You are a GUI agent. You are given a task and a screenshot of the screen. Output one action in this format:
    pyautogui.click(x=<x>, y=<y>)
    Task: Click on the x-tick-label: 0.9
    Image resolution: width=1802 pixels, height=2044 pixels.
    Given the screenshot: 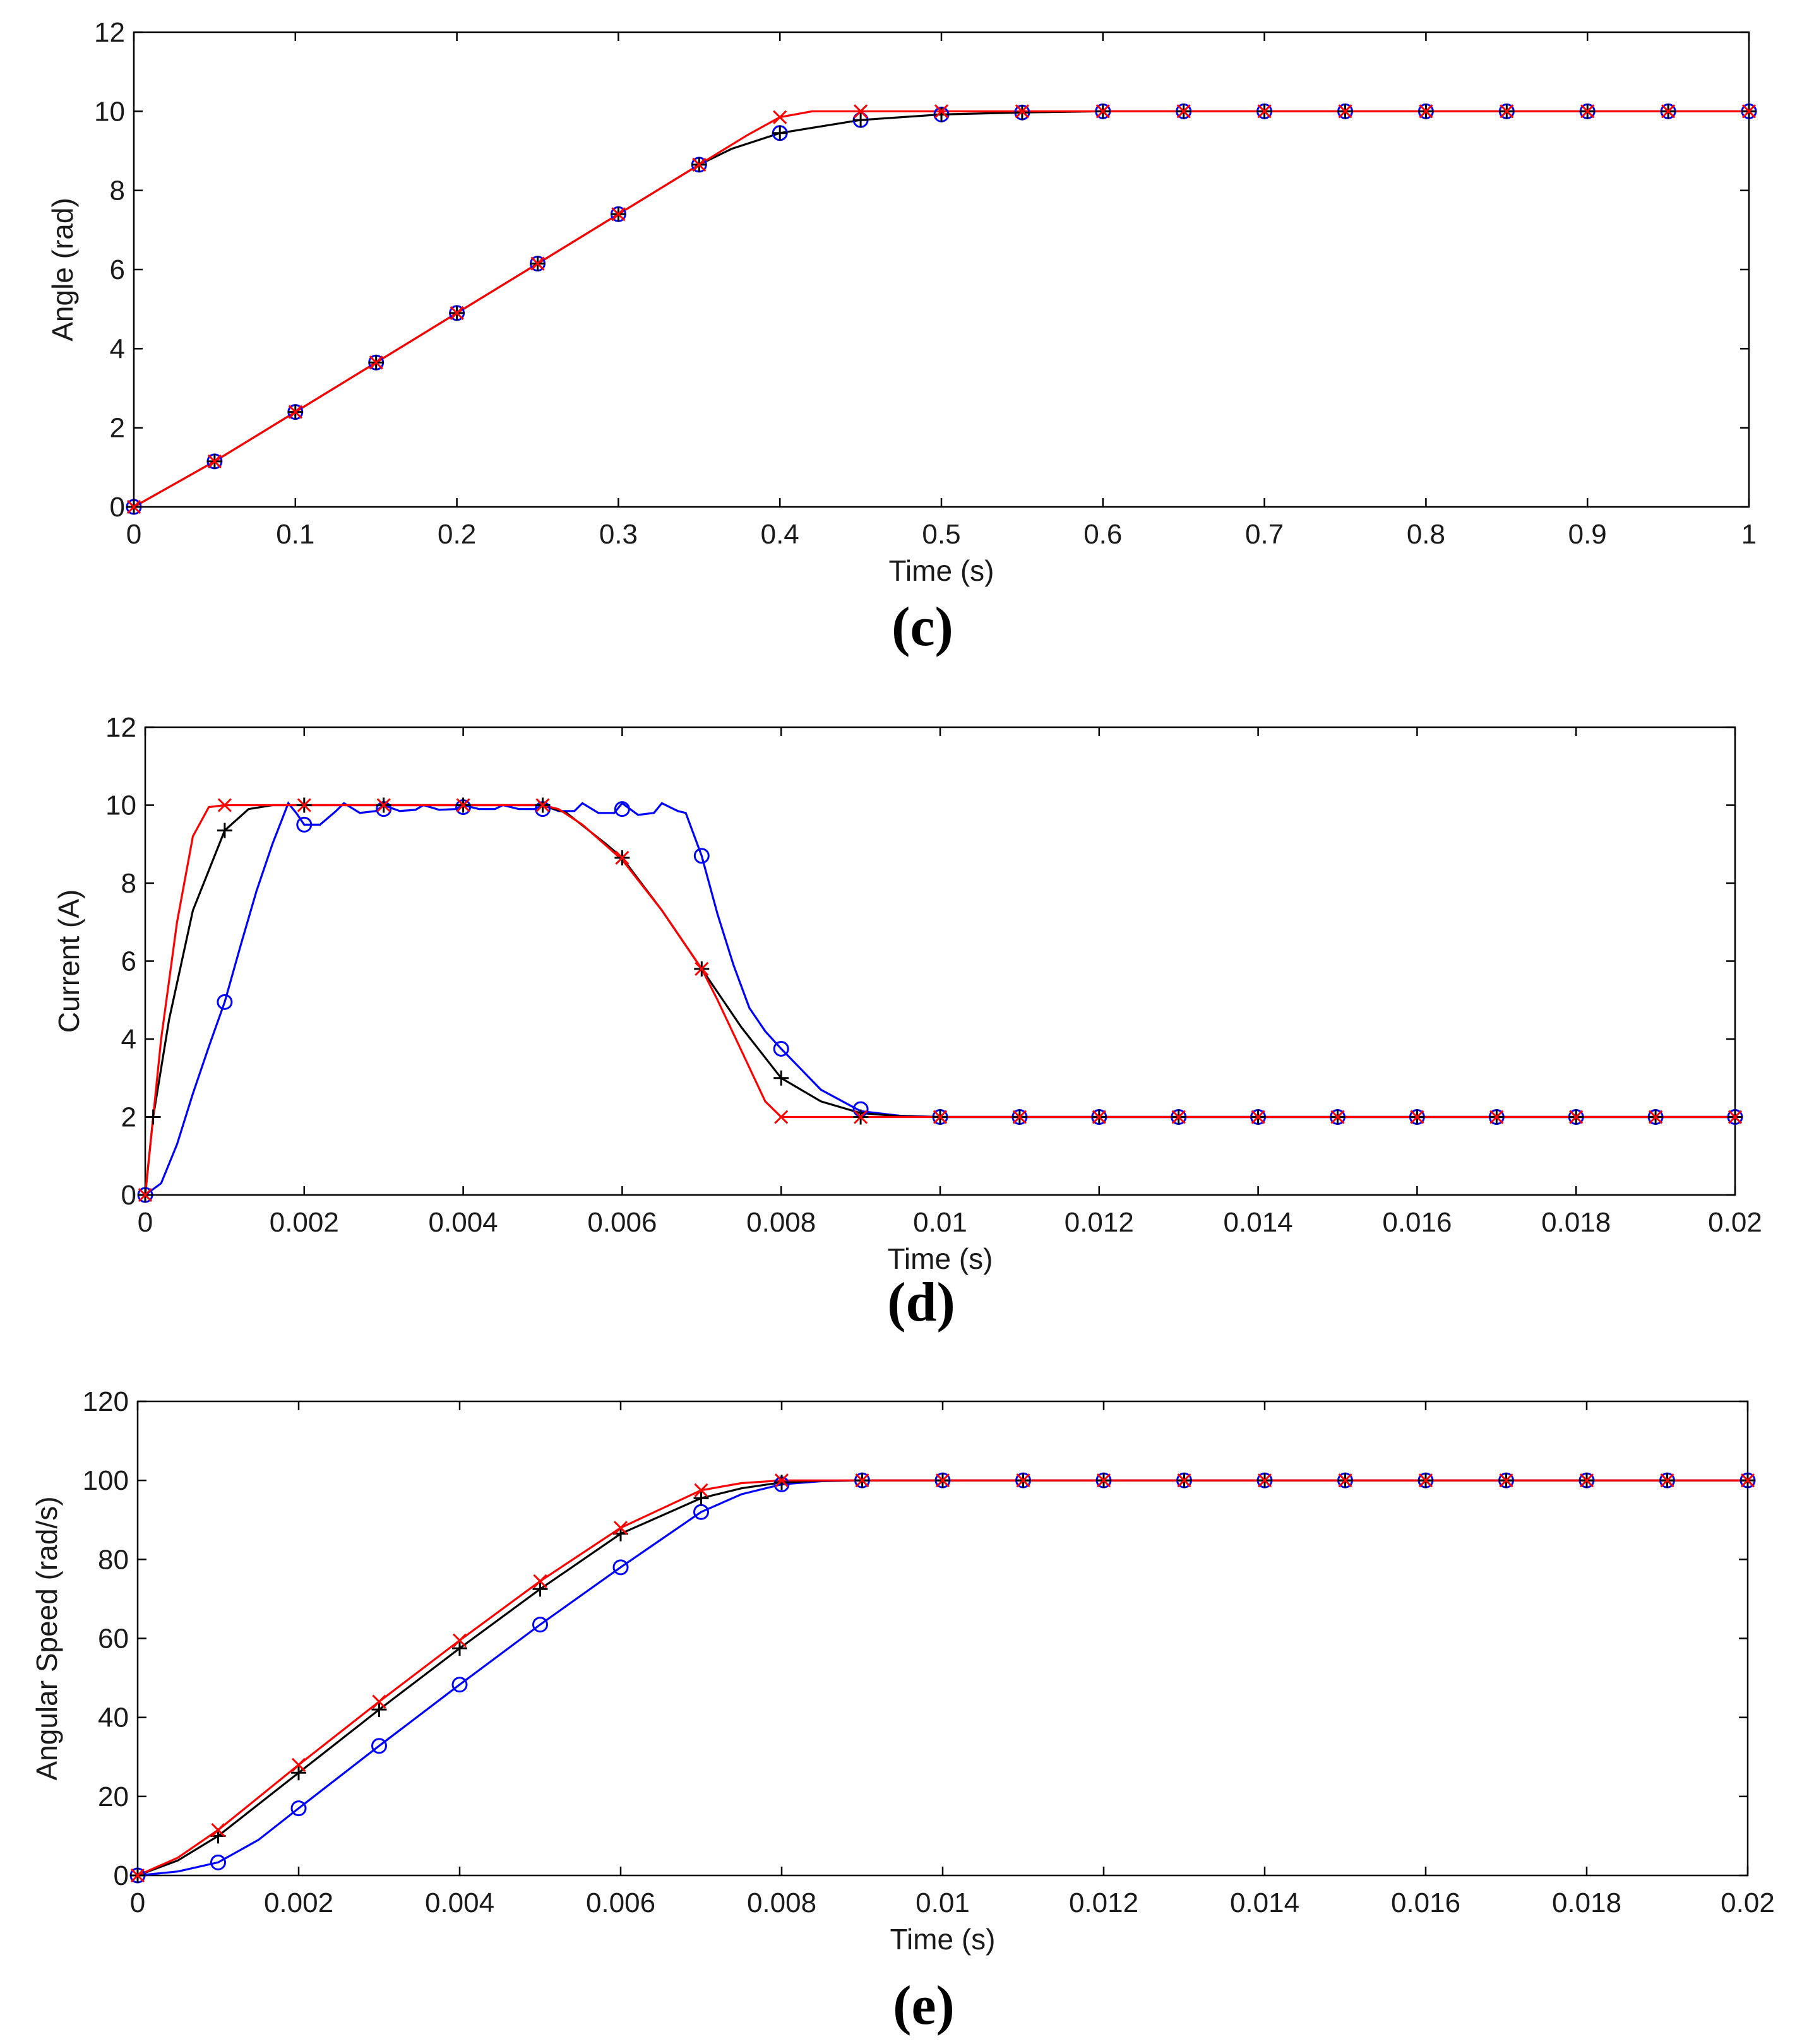 What is the action you would take?
    pyautogui.click(x=1587, y=534)
    